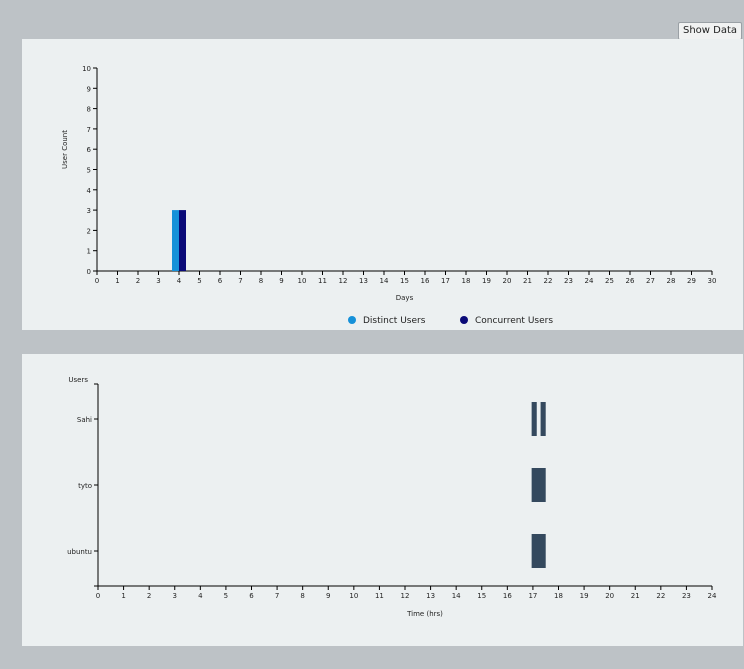  I want to click on session-bar-tyto, so click(538, 485).